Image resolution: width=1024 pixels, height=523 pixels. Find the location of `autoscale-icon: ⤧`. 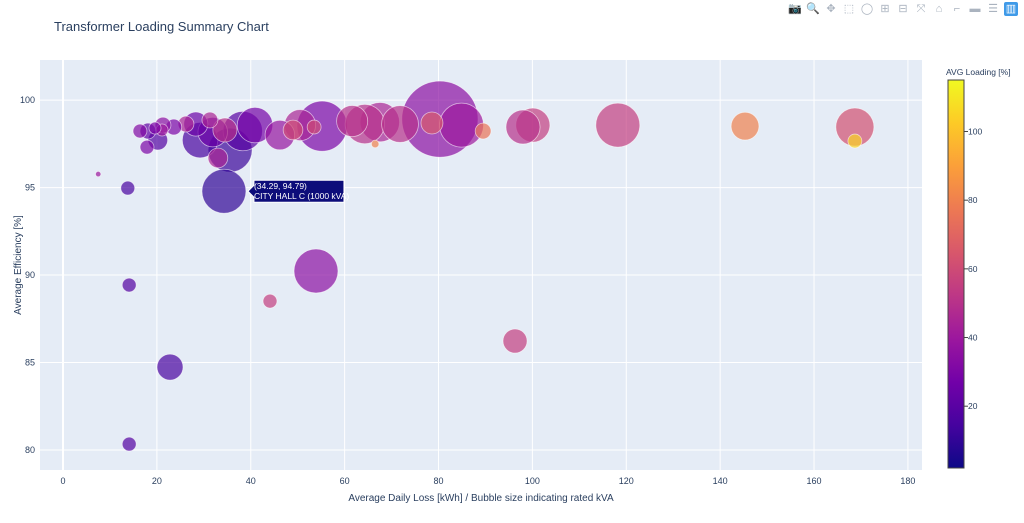

autoscale-icon: ⤧ is located at coordinates (921, 9).